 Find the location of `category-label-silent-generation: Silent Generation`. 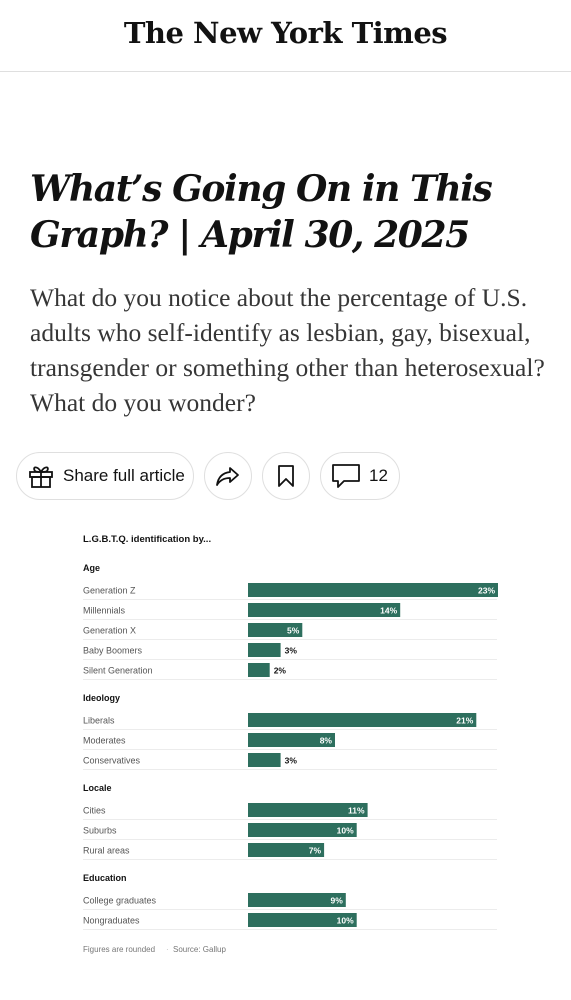

category-label-silent-generation: Silent Generation is located at coordinates (118, 671).